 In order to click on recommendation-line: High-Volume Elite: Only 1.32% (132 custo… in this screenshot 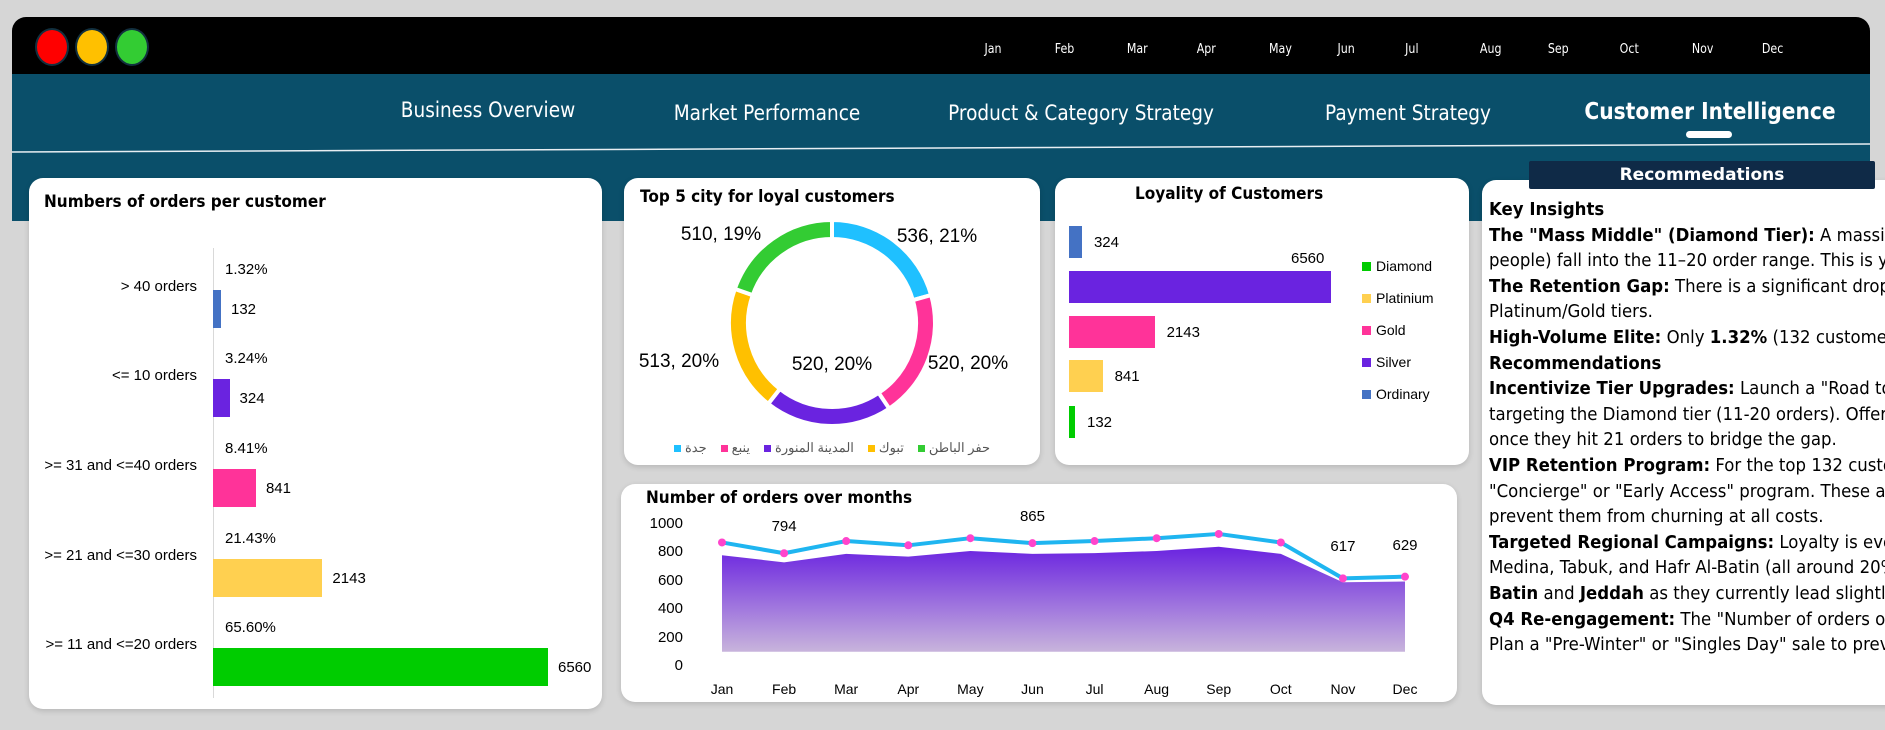, I will do `click(1687, 338)`.